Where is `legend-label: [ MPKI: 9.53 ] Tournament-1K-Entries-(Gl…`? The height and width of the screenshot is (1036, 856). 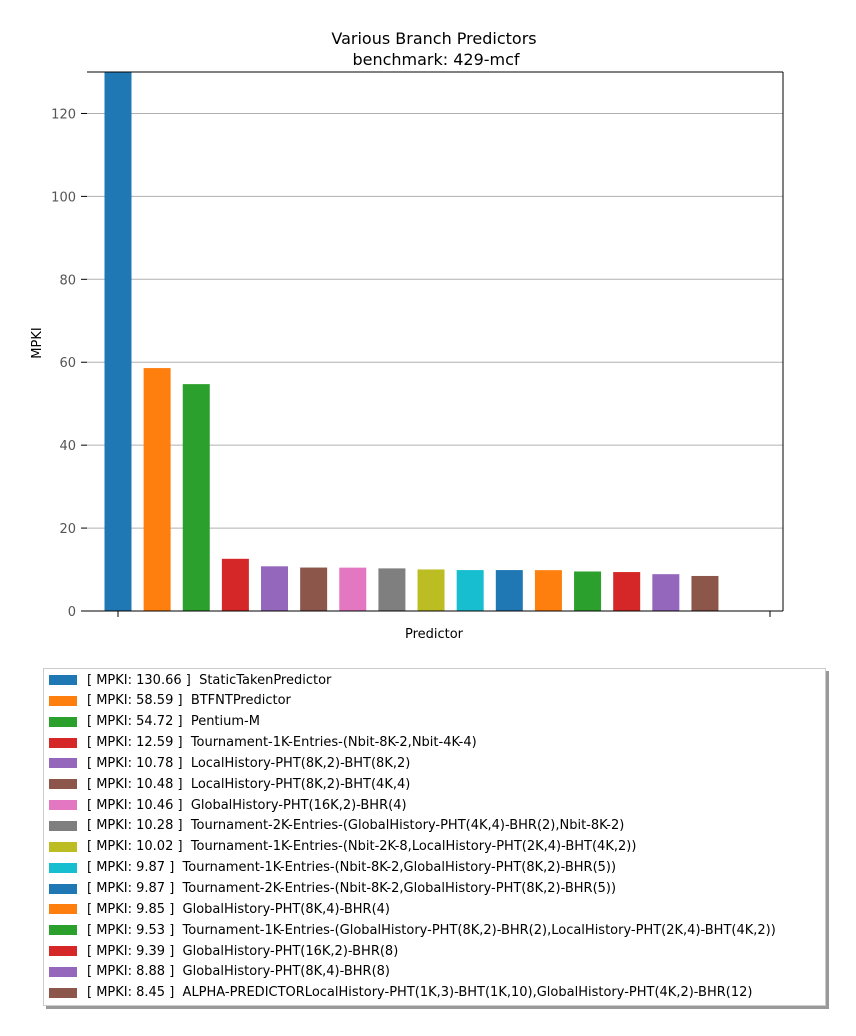
legend-label: [ MPKI: 9.53 ] Tournament-1K-Entries-(Gl… is located at coordinates (431, 930).